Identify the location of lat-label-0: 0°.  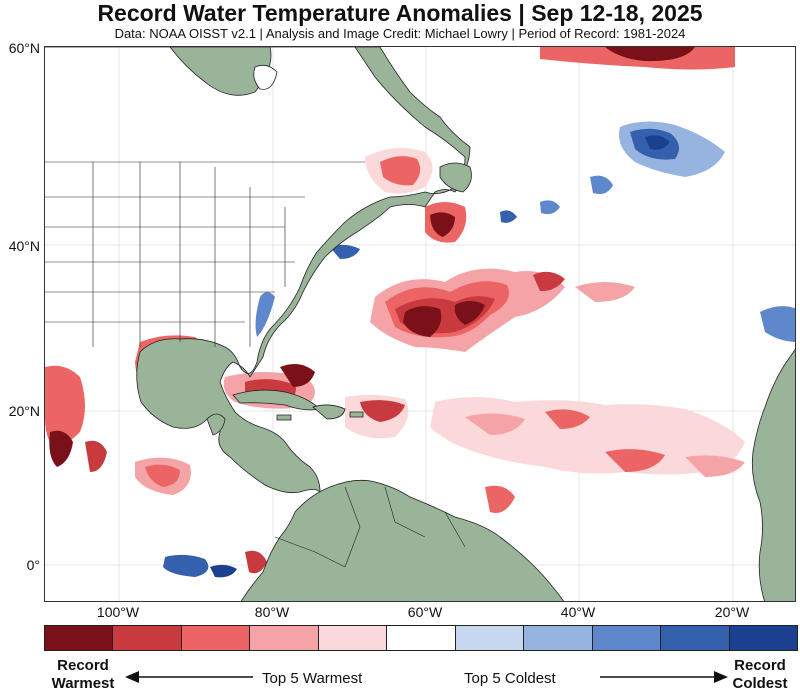
(33, 565).